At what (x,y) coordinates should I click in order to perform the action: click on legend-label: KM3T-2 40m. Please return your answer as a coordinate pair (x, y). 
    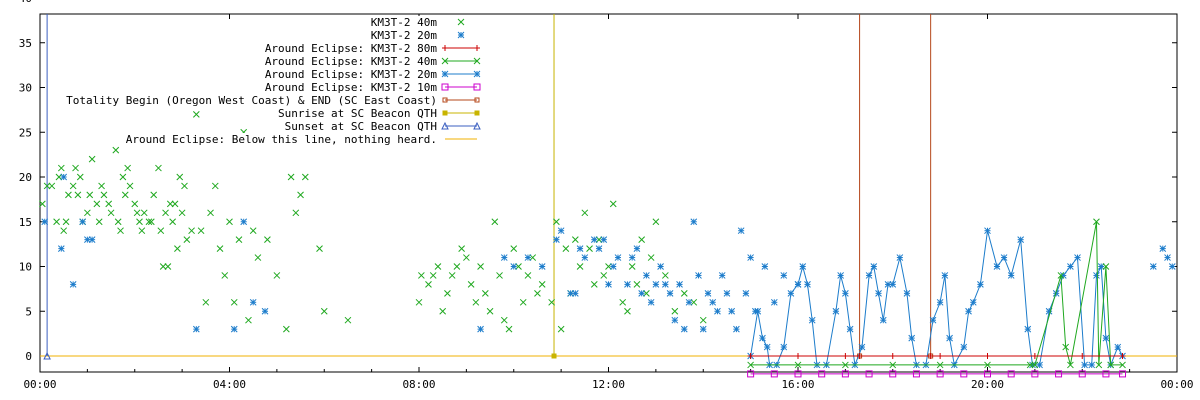
    Looking at the image, I should click on (404, 22).